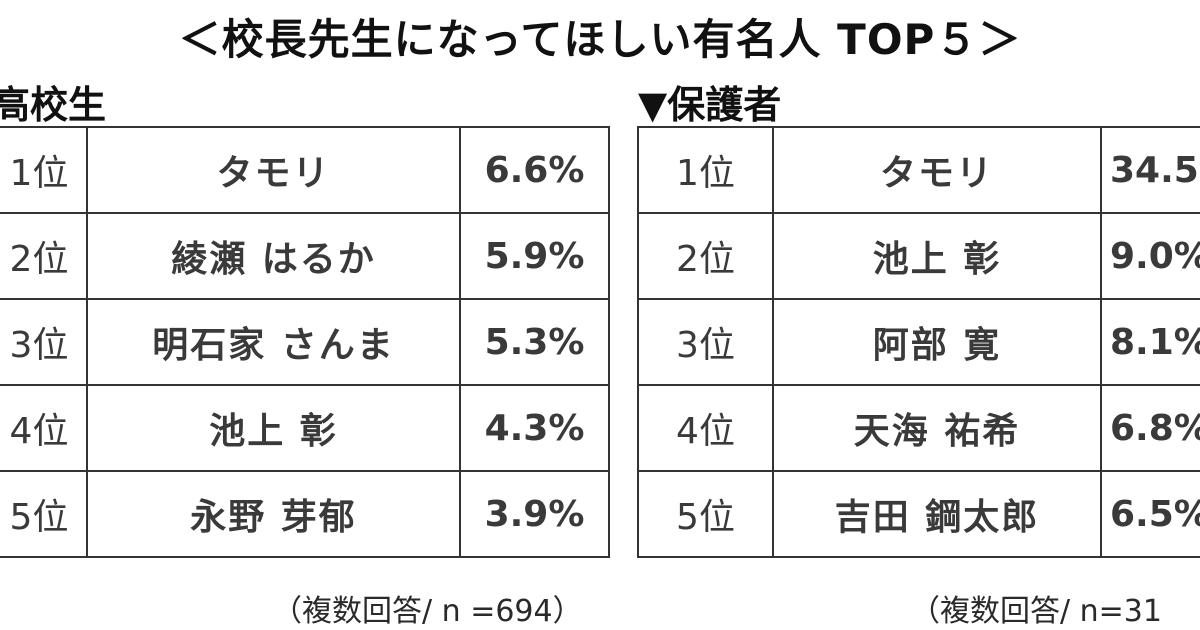  I want to click on table-row: 3位 明石家 さんま 5.3%, so click(305, 342).